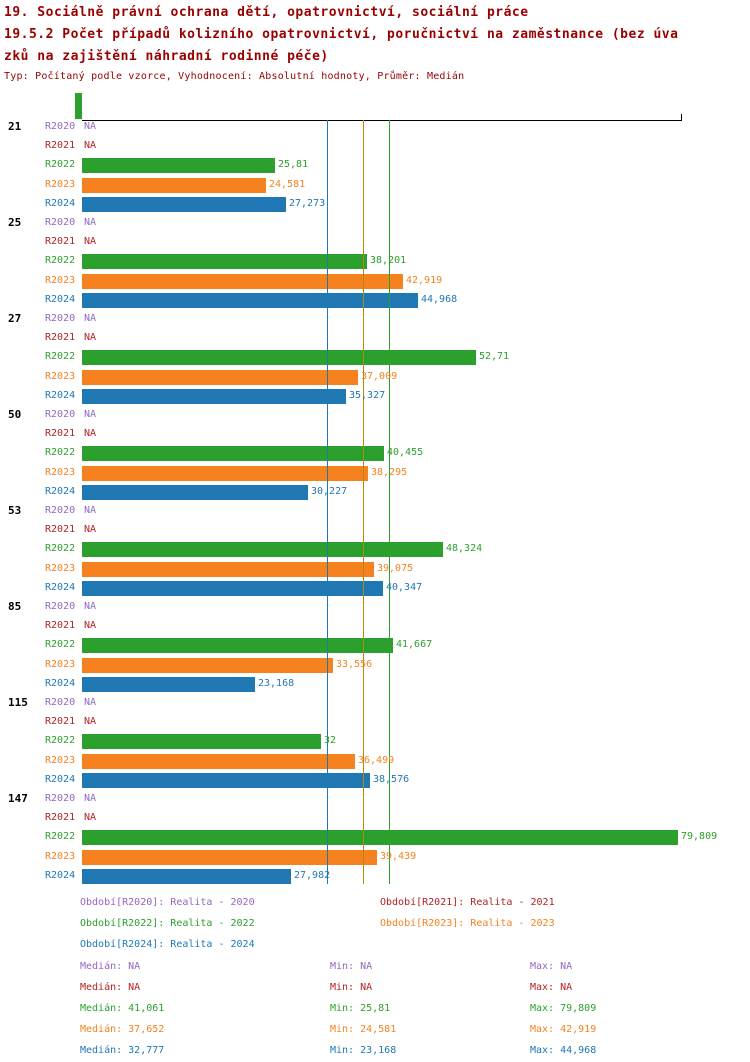  I want to click on stat-max-R2021: Max: NA, so click(551, 987).